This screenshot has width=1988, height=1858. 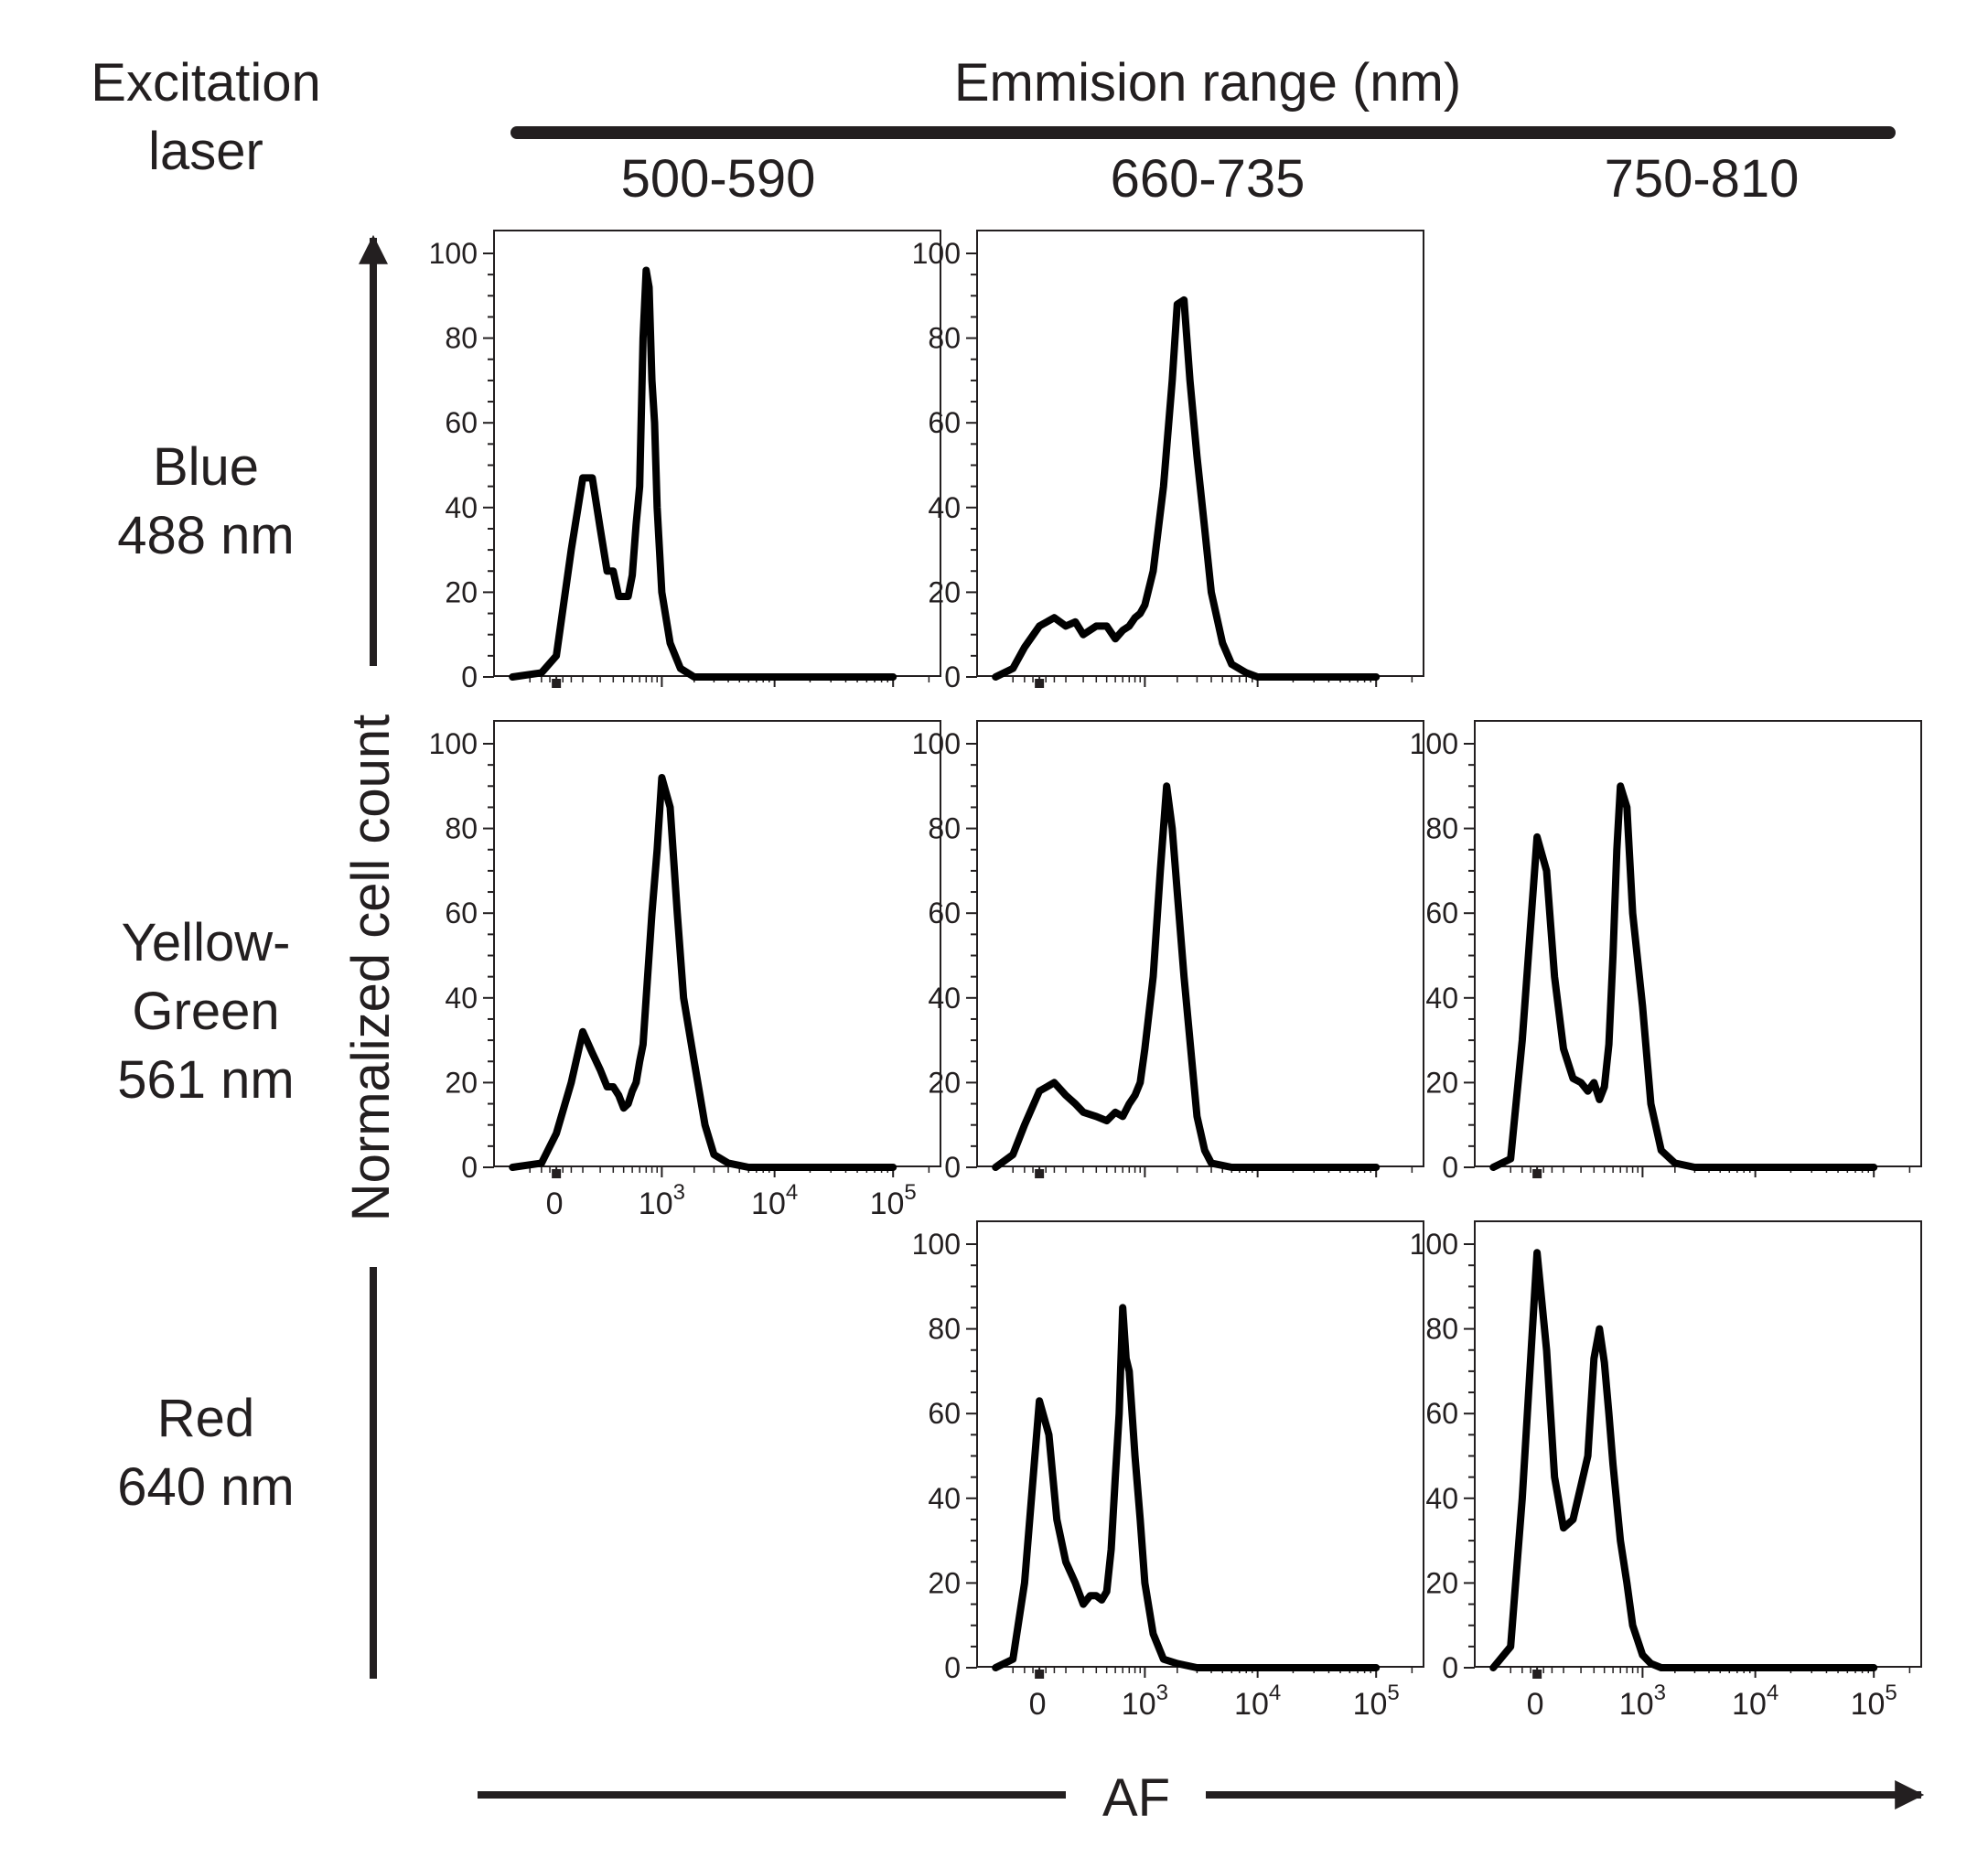 I want to click on histogram-panel-r0-c1: 0 20 40 60 80 100, so click(x=1168, y=461).